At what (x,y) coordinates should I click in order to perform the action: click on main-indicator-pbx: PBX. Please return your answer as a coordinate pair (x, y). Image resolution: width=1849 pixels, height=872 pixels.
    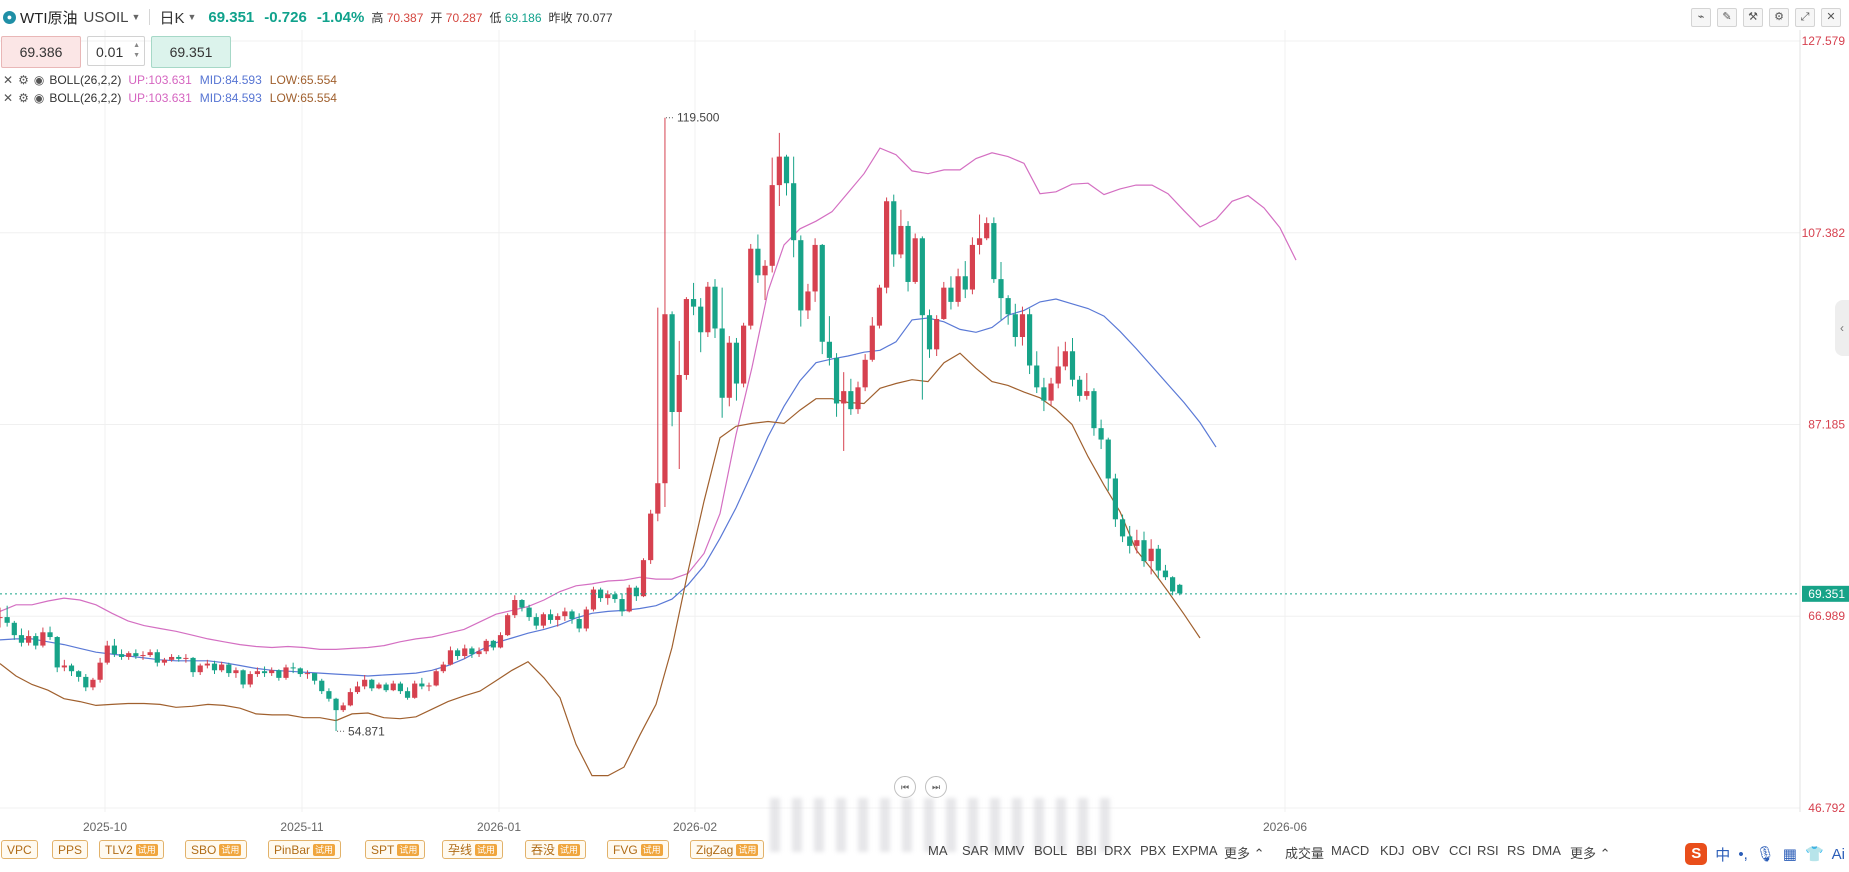
    Looking at the image, I should click on (1153, 850).